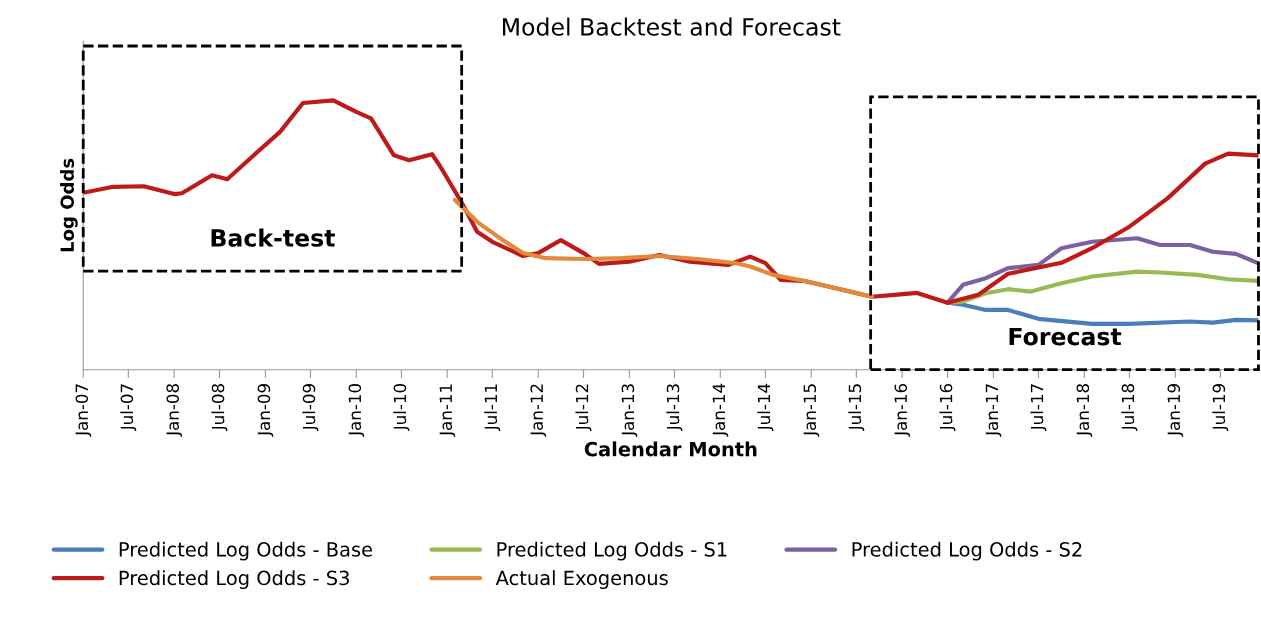 The height and width of the screenshot is (632, 1261). I want to click on x-tick-label: Jul-15, so click(856, 408).